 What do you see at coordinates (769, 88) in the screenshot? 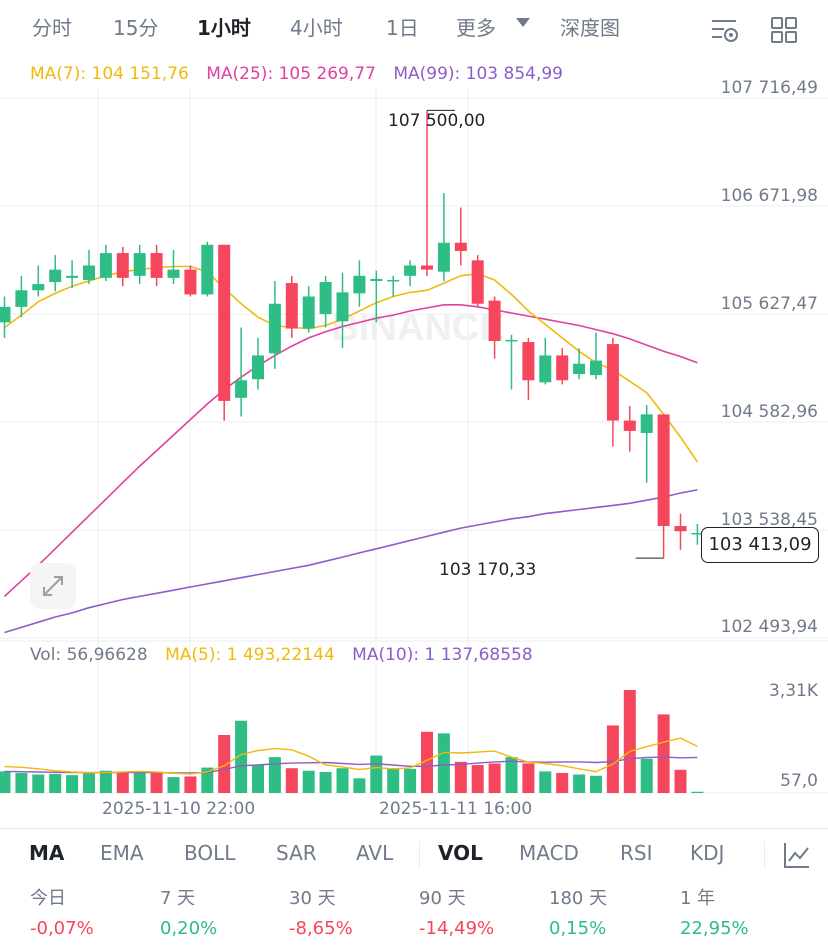
I see `price-axis-label: 107 716,49` at bounding box center [769, 88].